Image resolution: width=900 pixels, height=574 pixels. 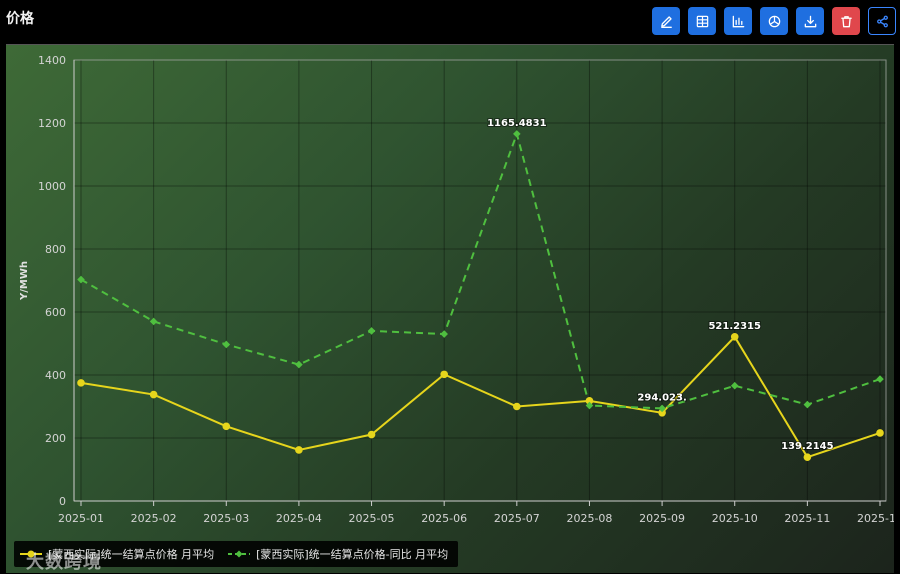 I want to click on data-label: 521.2315, so click(x=734, y=326).